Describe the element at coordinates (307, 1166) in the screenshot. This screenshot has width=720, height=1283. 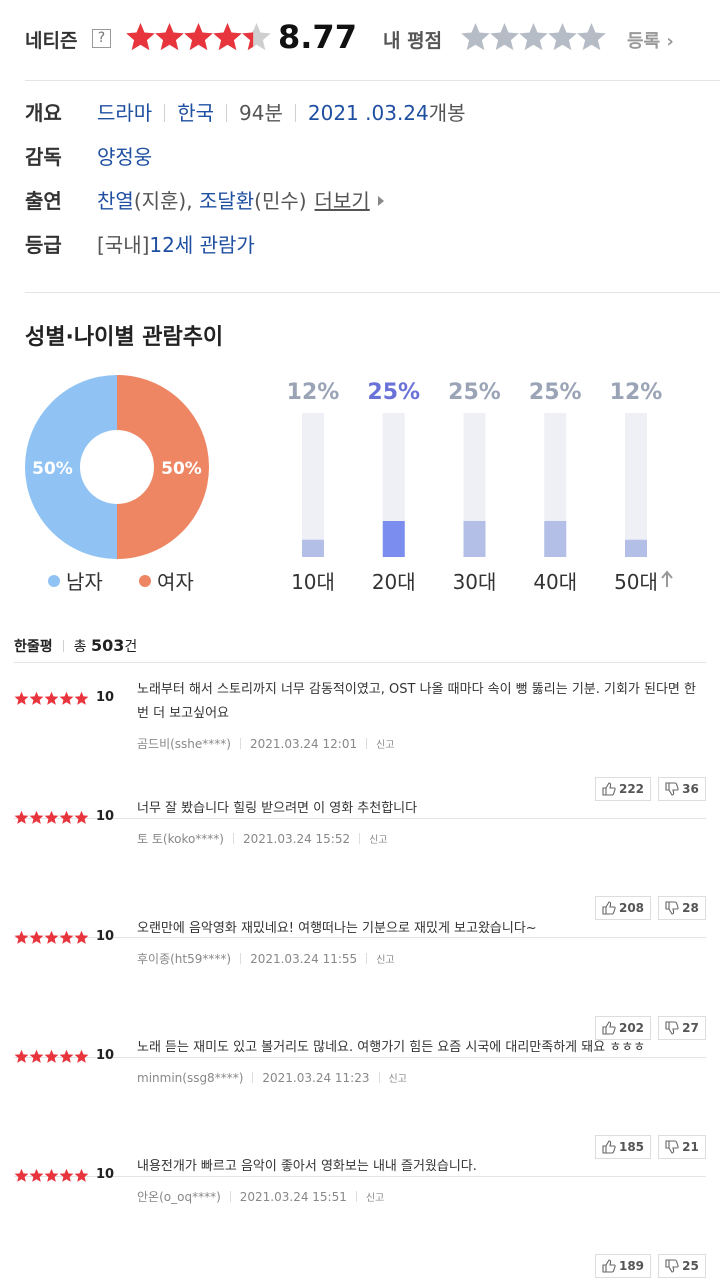
I see `review-text: 내용전개가 빠르고 음악이 좋아서 영화보는 내내 즐거웠습니다.` at that location.